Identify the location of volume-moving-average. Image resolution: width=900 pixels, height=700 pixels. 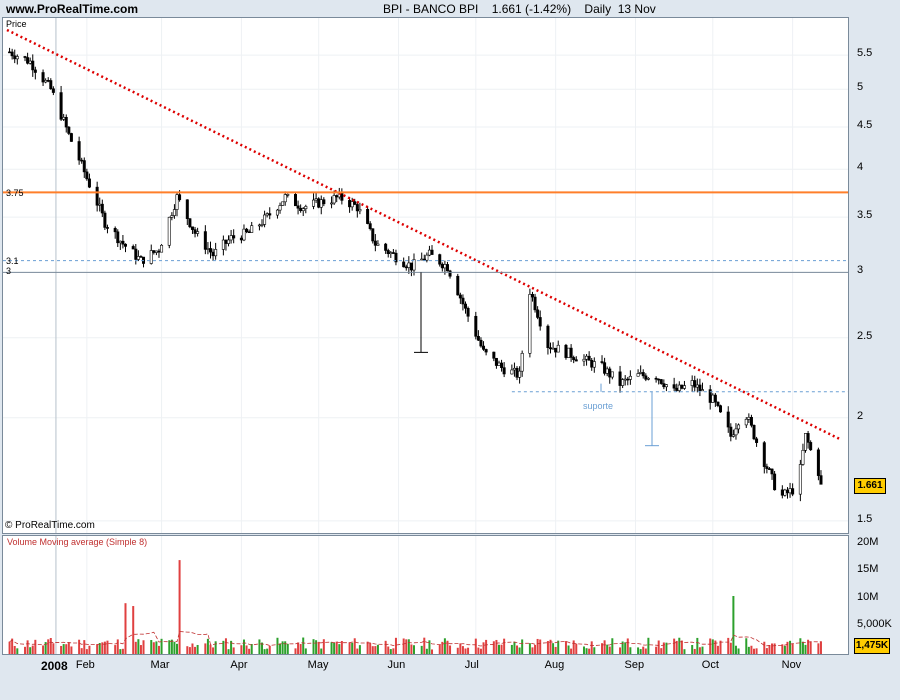
(415, 639).